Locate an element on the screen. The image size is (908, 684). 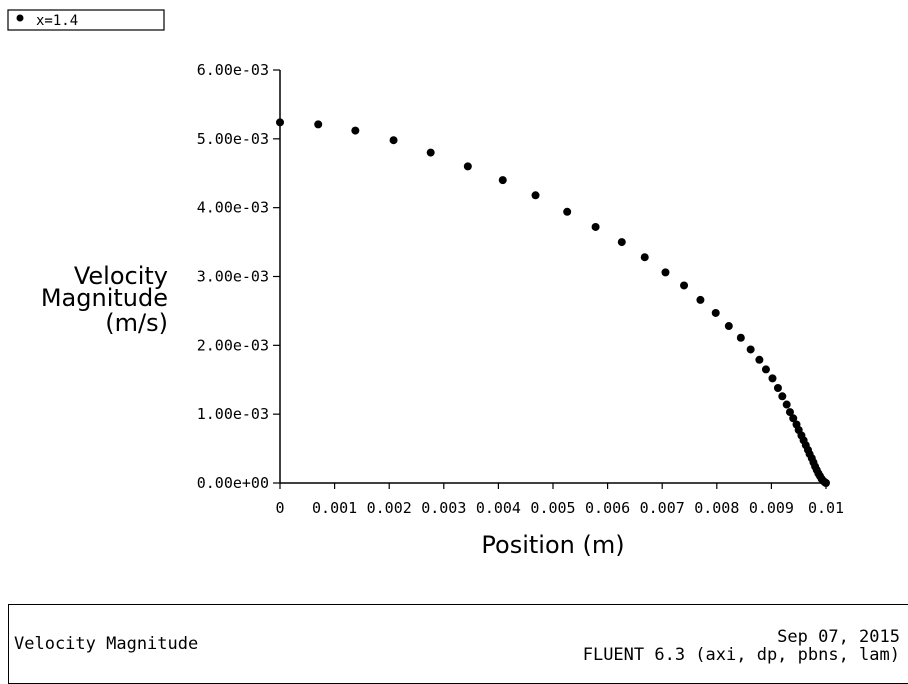
x-tick-label: 0.001 is located at coordinates (334, 508).